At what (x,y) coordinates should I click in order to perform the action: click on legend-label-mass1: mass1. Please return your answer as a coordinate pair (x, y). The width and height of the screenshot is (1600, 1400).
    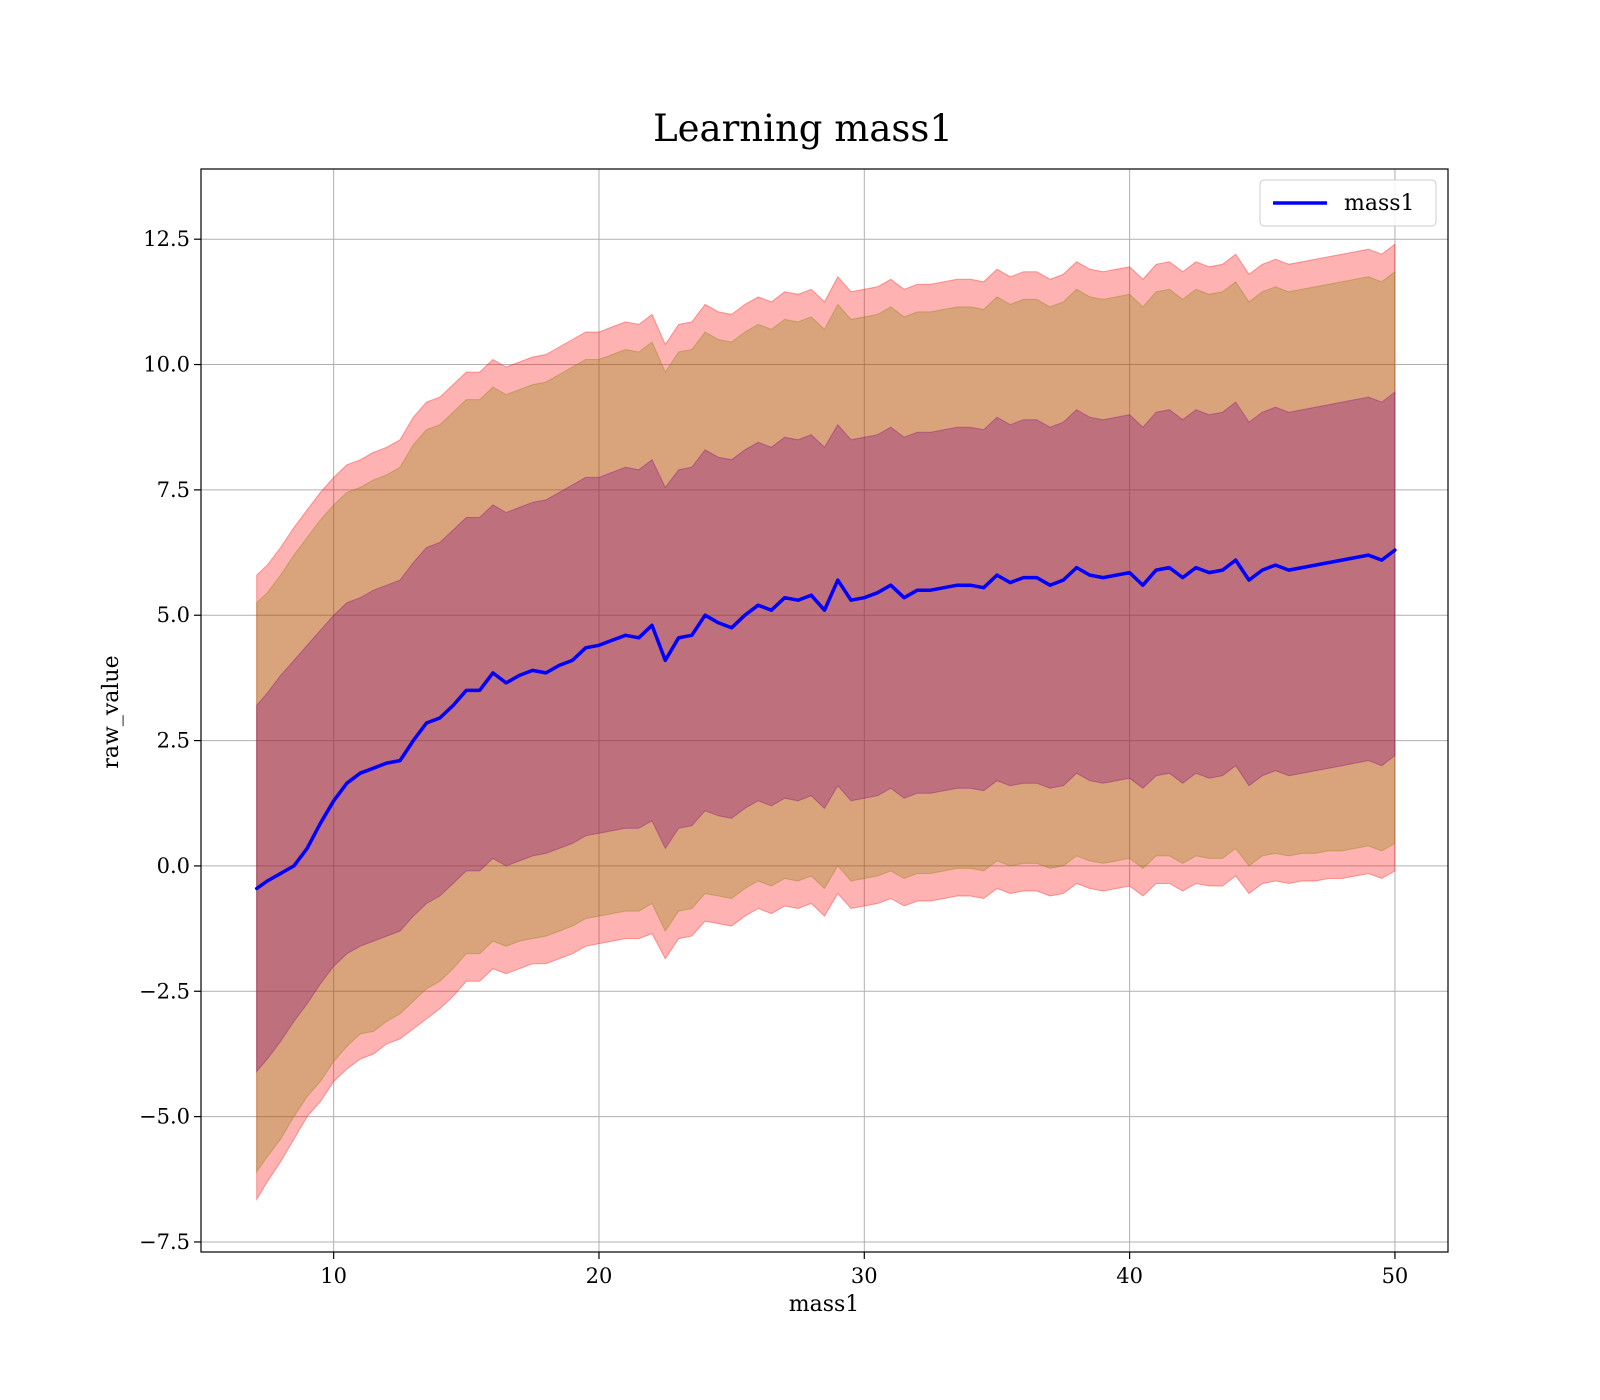
    Looking at the image, I should click on (1379, 203).